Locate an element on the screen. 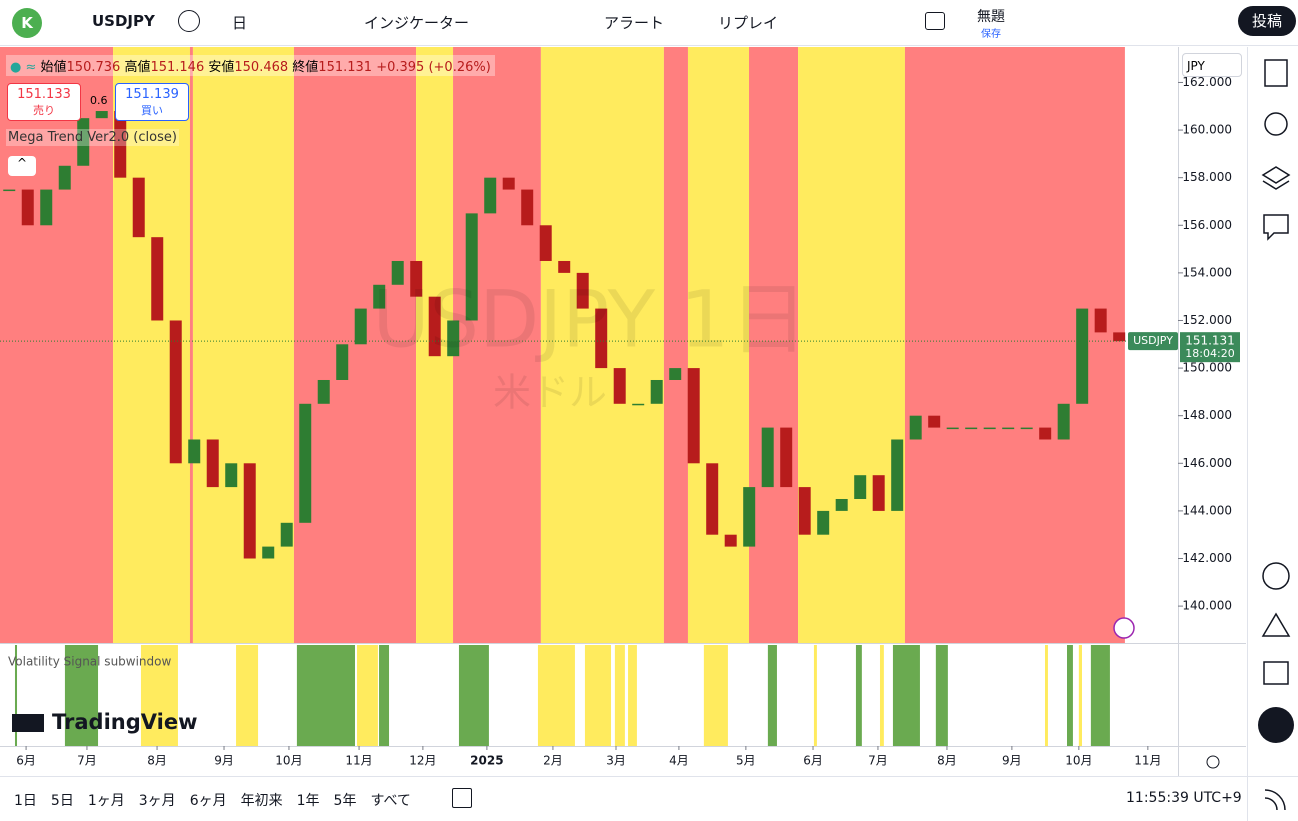 Image resolution: width=1298 pixels, height=821 pixels. high-label: 高値 is located at coordinates (137, 67).